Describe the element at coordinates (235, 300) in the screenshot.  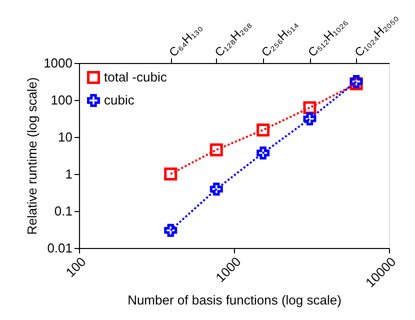
I see `x-axis-title: Number of basis functions (log scale)` at that location.